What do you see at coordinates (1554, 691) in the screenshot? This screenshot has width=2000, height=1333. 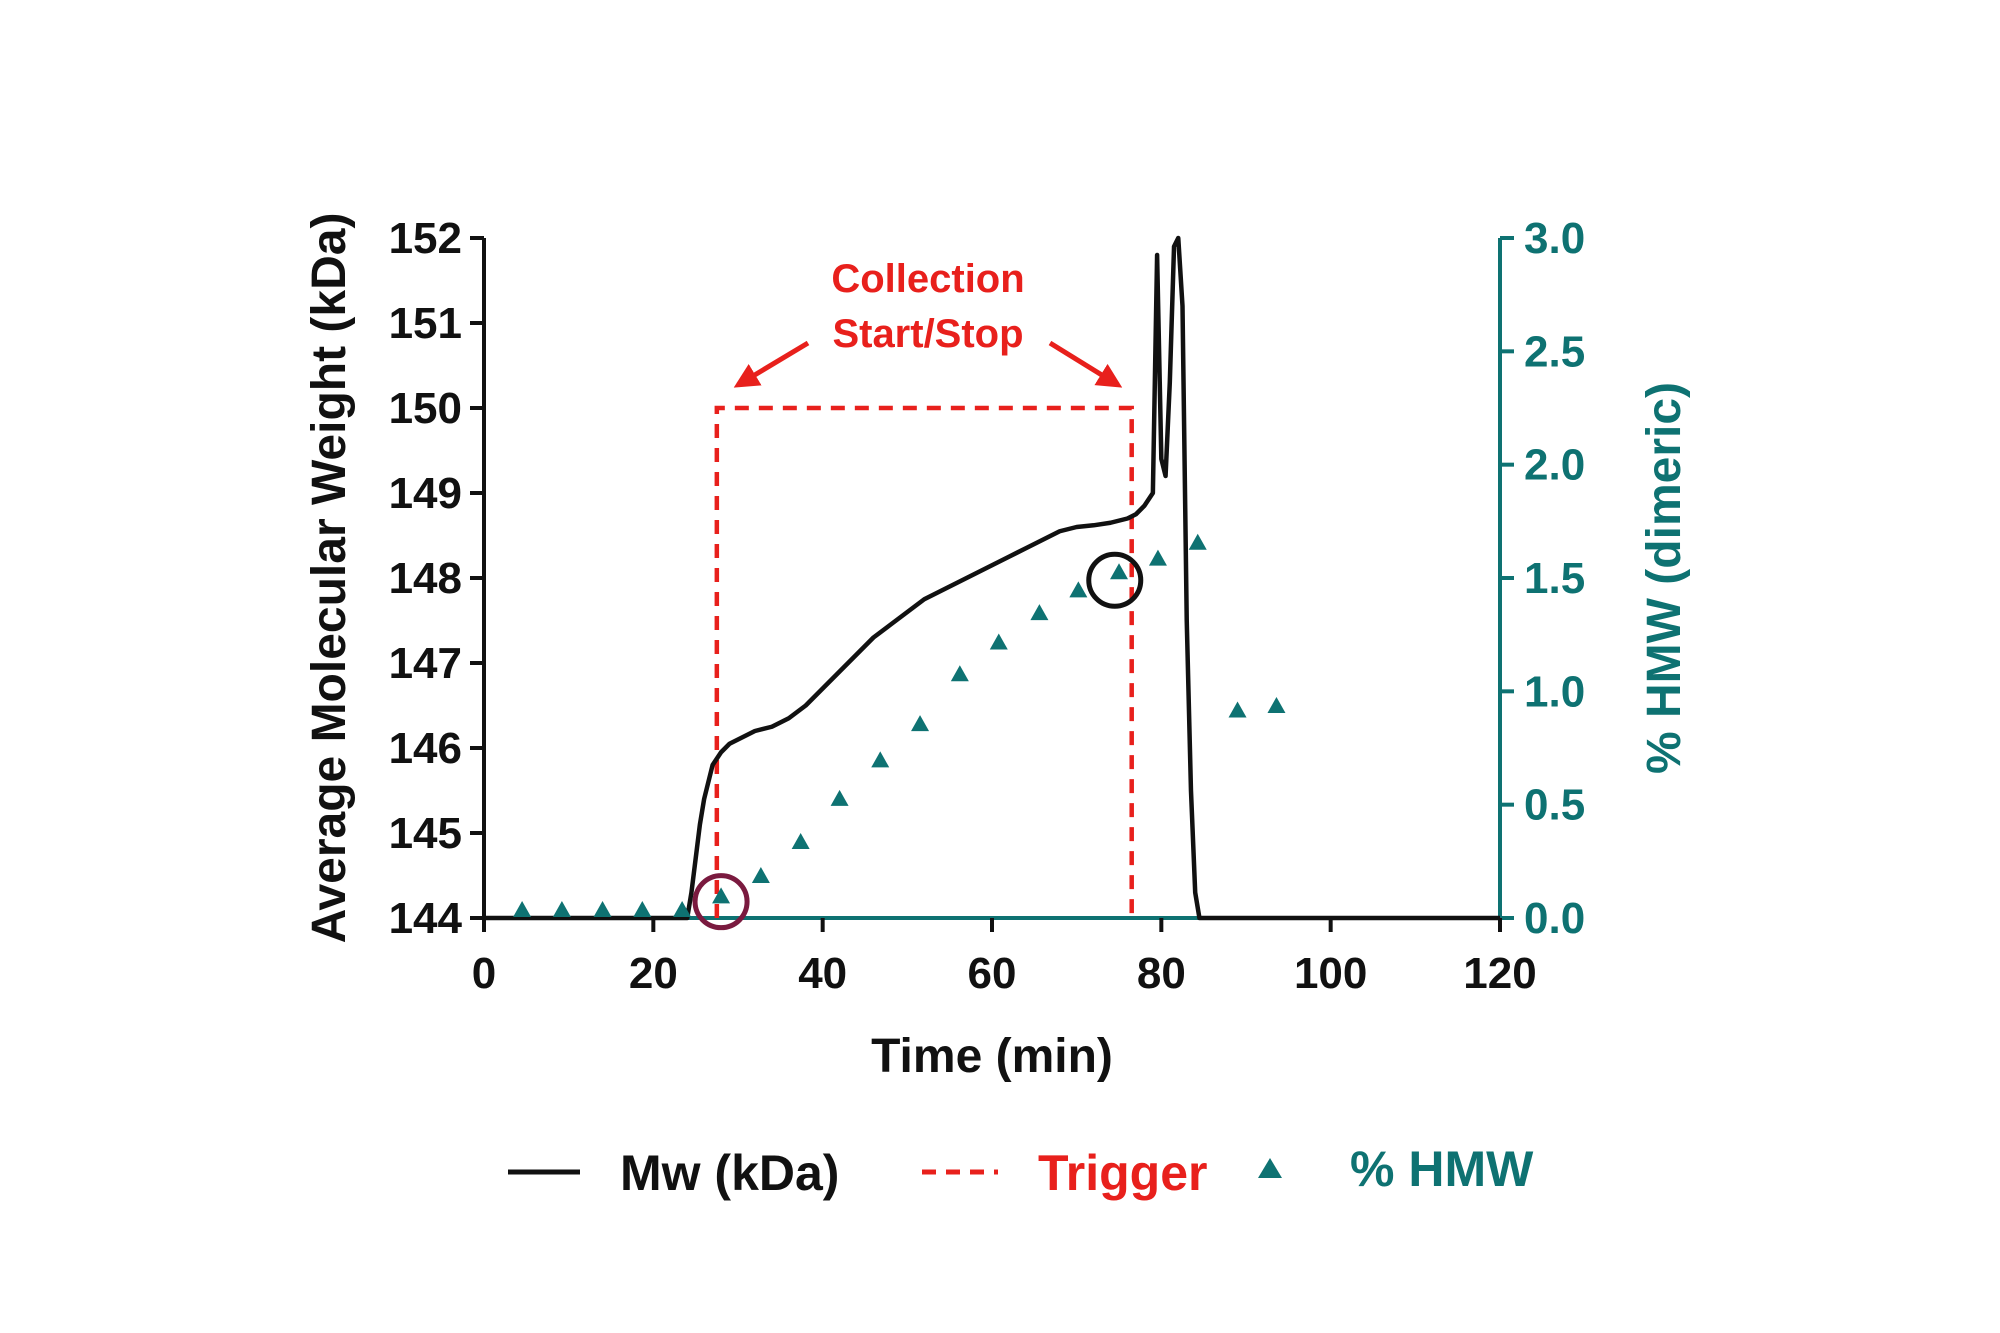 I see `right-tick-label: 1.0` at bounding box center [1554, 691].